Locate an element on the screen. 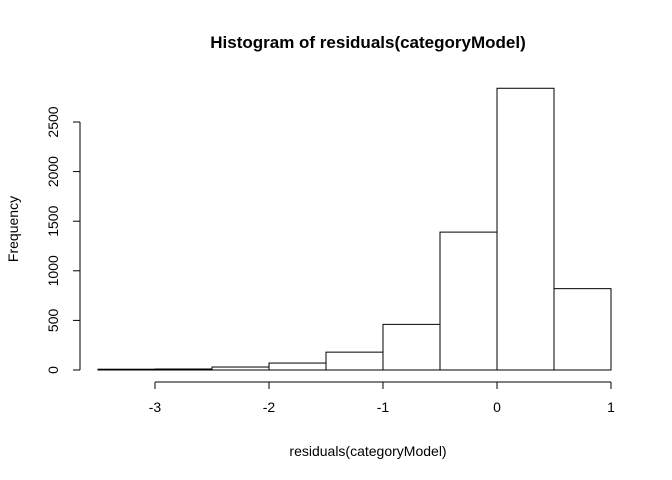  y-tick-label: 0 is located at coordinates (53, 370).